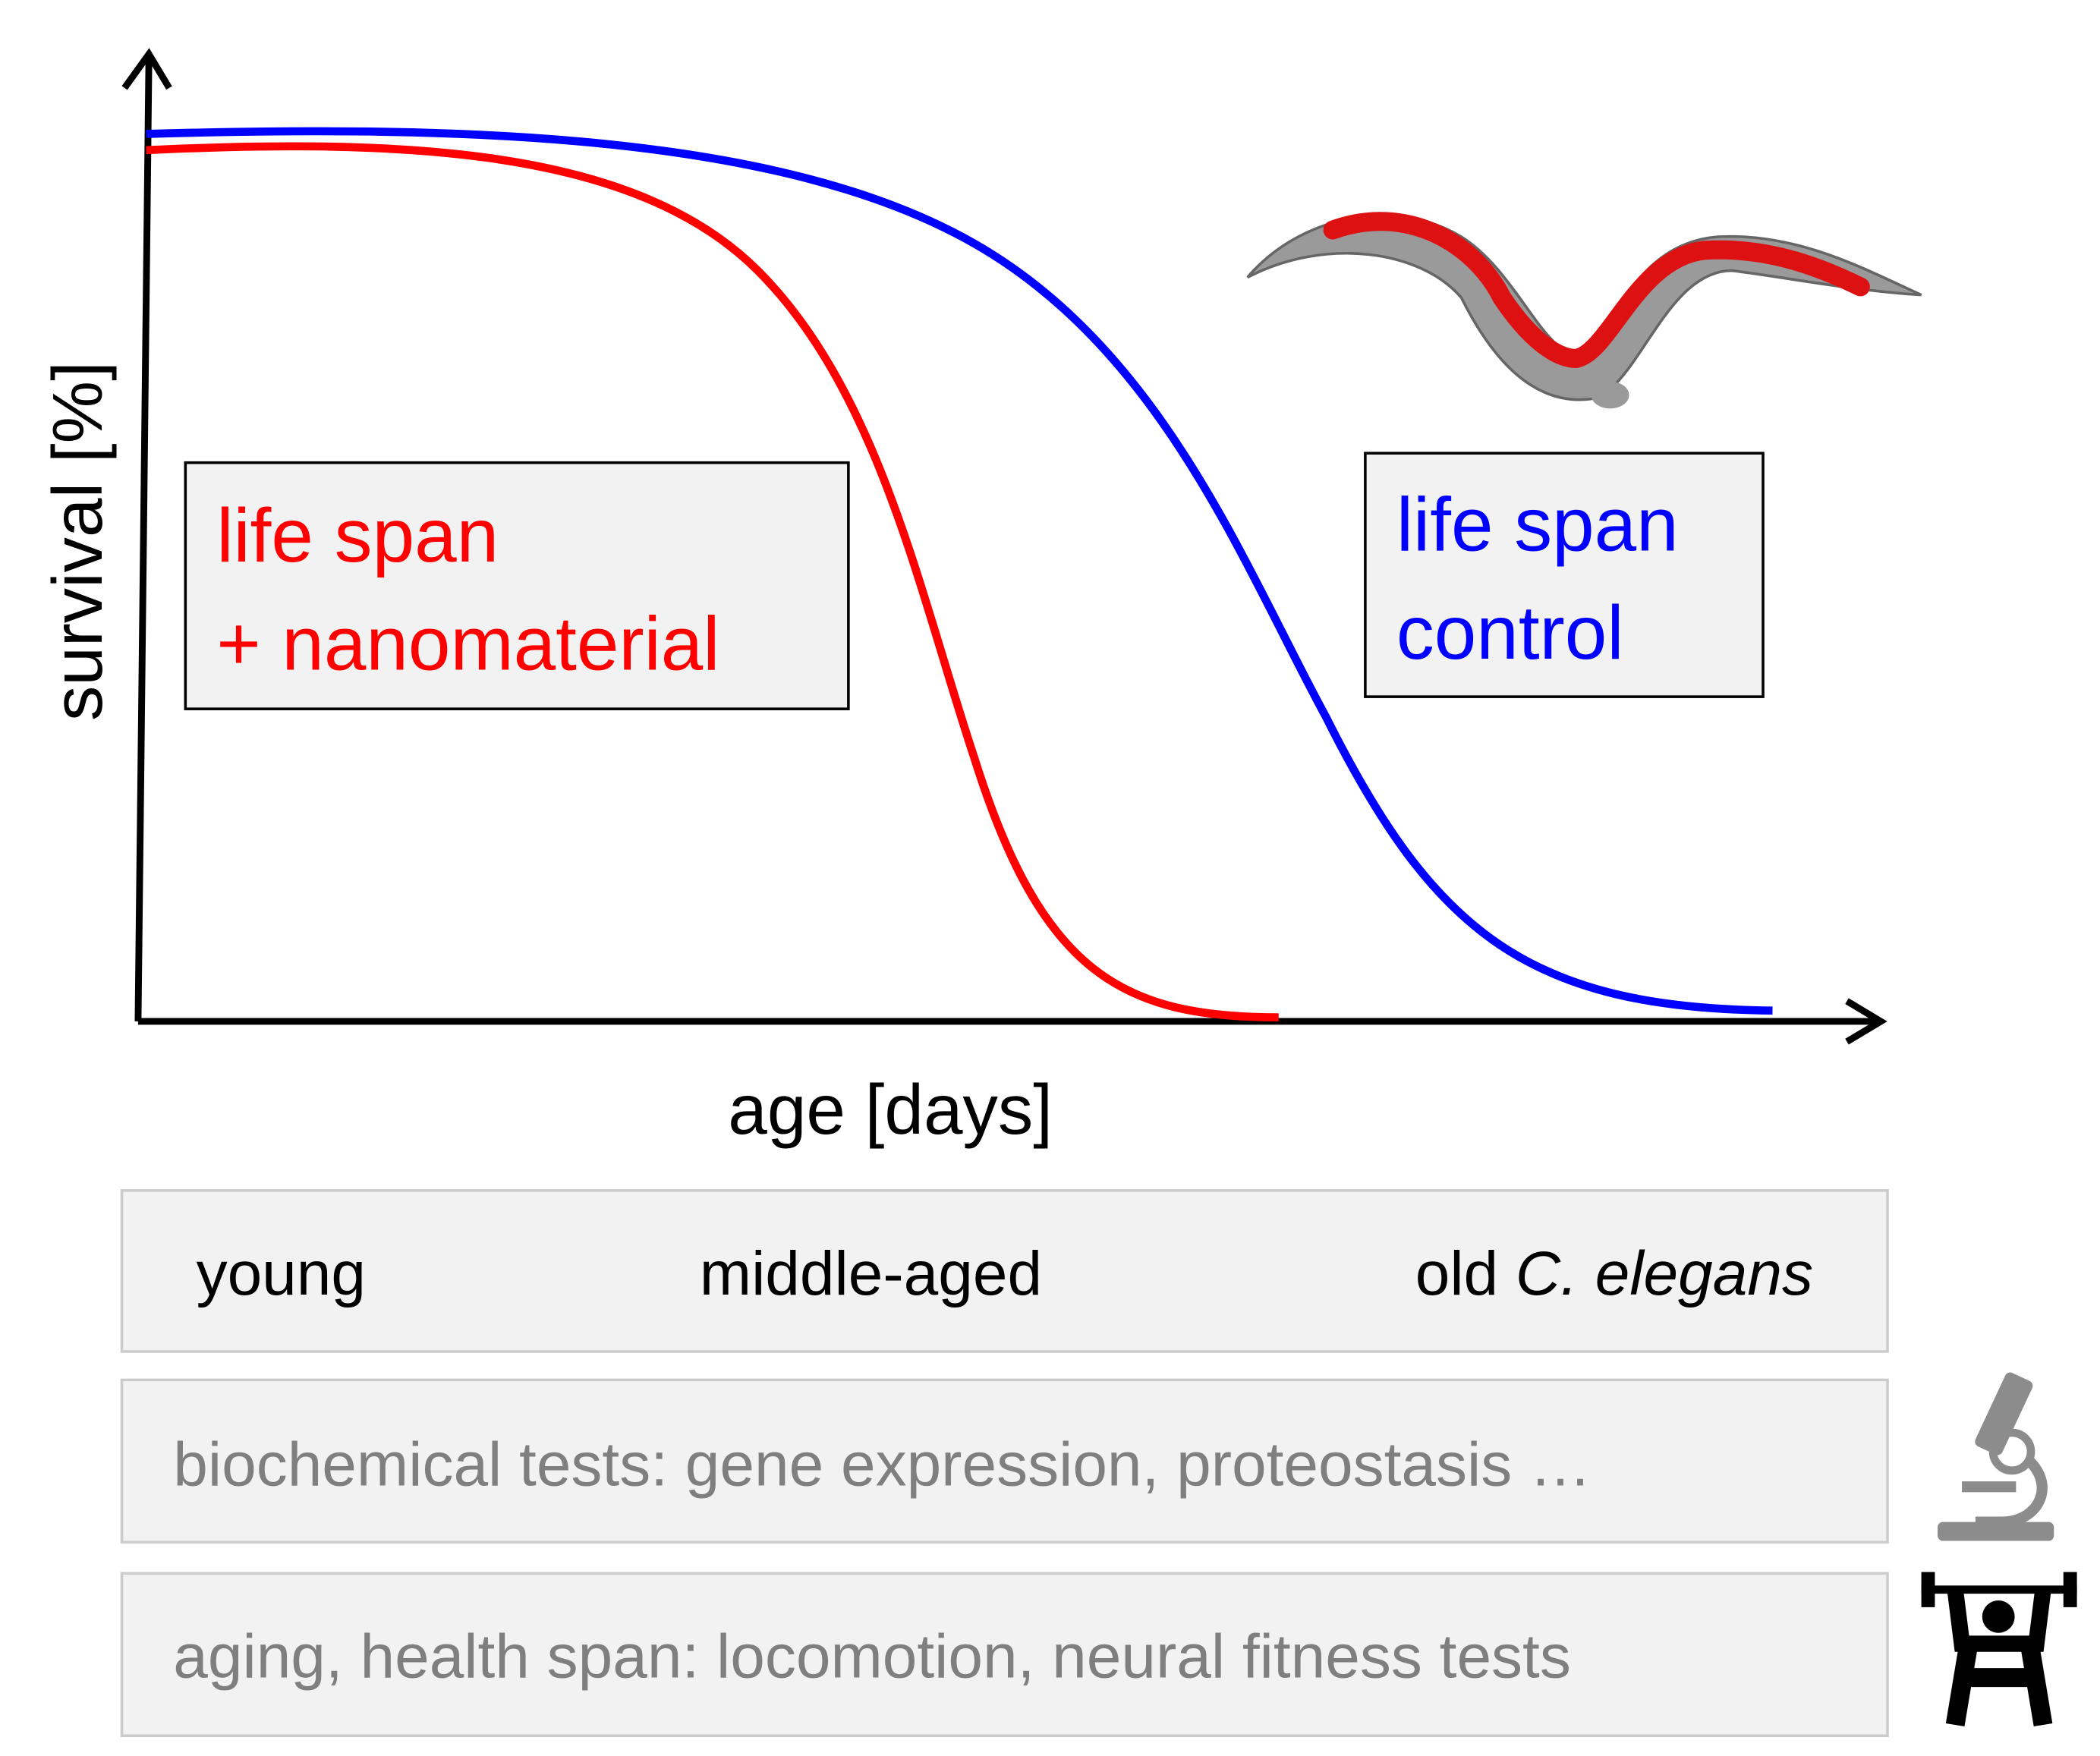 This screenshot has height=1756, width=2100. What do you see at coordinates (1999, 1649) in the screenshot?
I see `weightlifter-icon` at bounding box center [1999, 1649].